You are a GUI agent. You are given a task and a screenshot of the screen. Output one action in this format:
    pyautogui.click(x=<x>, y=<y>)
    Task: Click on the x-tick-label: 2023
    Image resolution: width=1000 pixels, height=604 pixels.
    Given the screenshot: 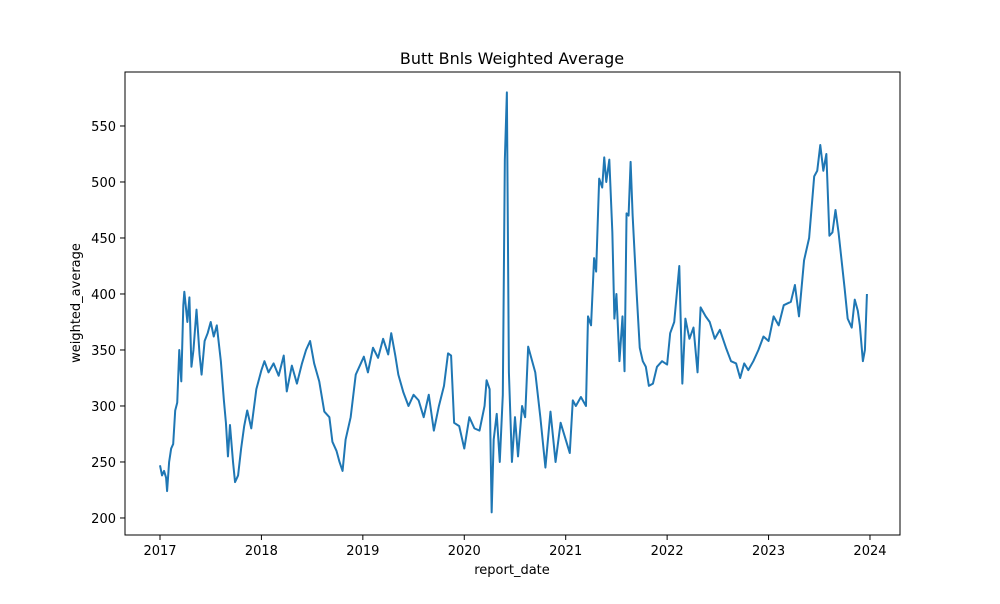 What is the action you would take?
    pyautogui.click(x=768, y=551)
    